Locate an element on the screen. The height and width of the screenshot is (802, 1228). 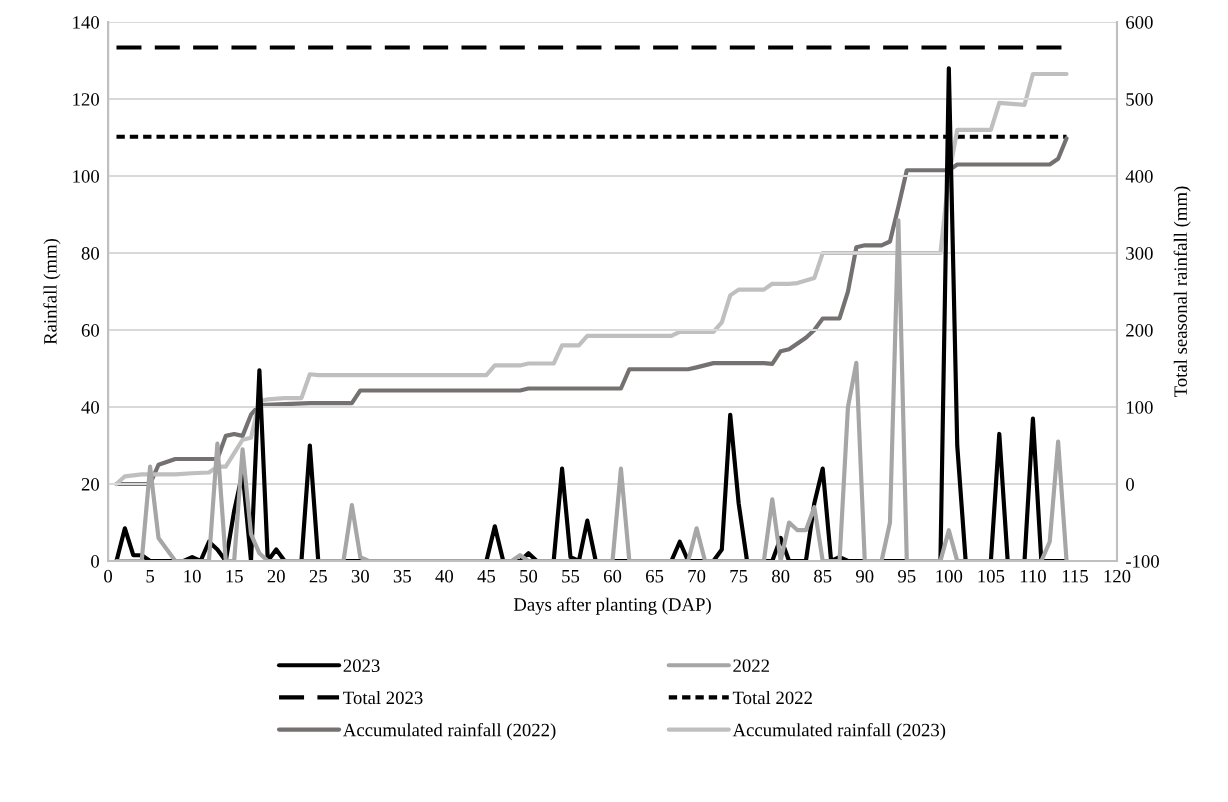
x-tick-label: 30 is located at coordinates (360, 576).